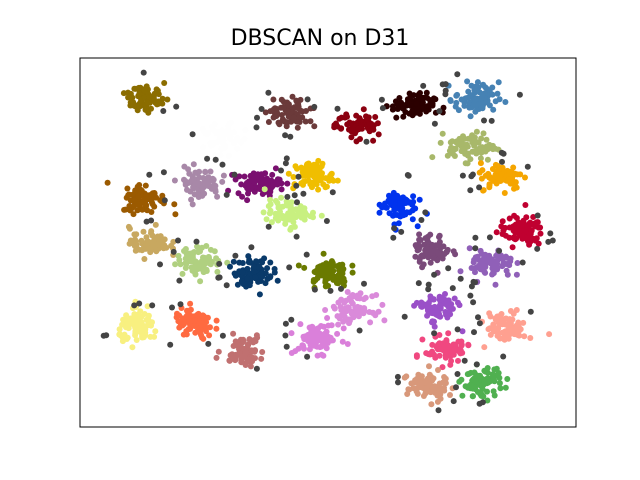 This screenshot has height=480, width=640. Describe the element at coordinates (275, 168) in the screenshot. I see `cluster-10-point` at that location.